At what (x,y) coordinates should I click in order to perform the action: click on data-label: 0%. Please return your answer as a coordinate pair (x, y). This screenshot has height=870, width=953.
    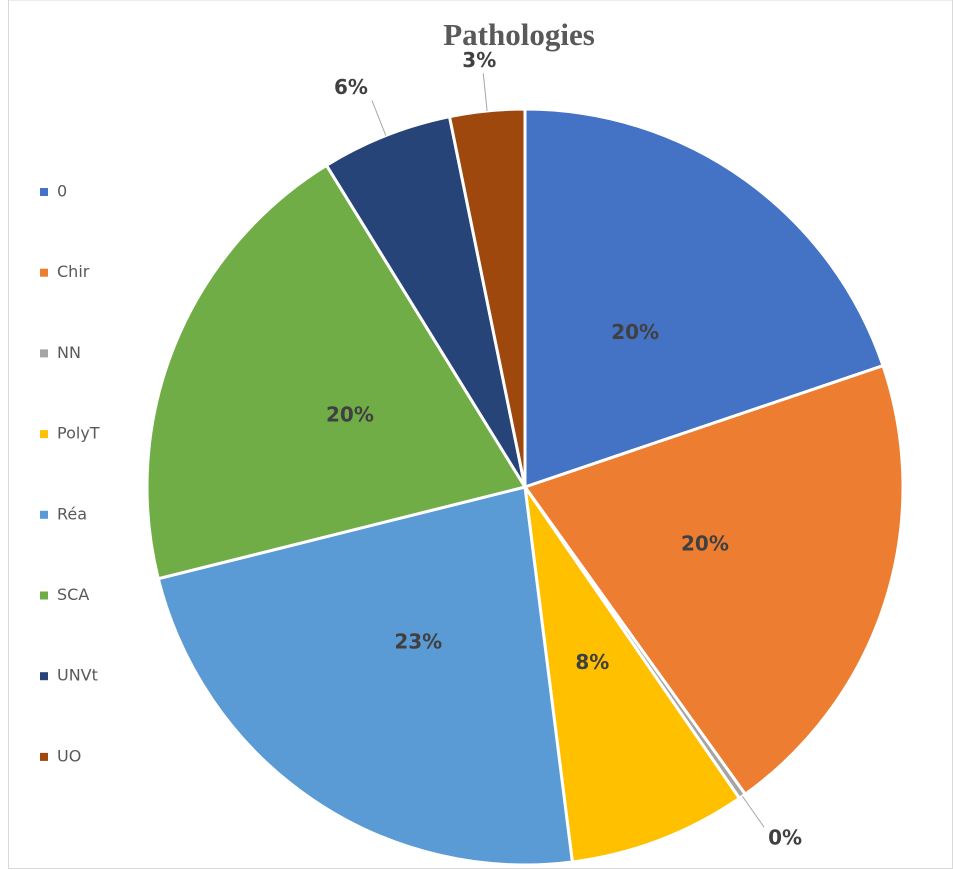
    Looking at the image, I should click on (785, 838).